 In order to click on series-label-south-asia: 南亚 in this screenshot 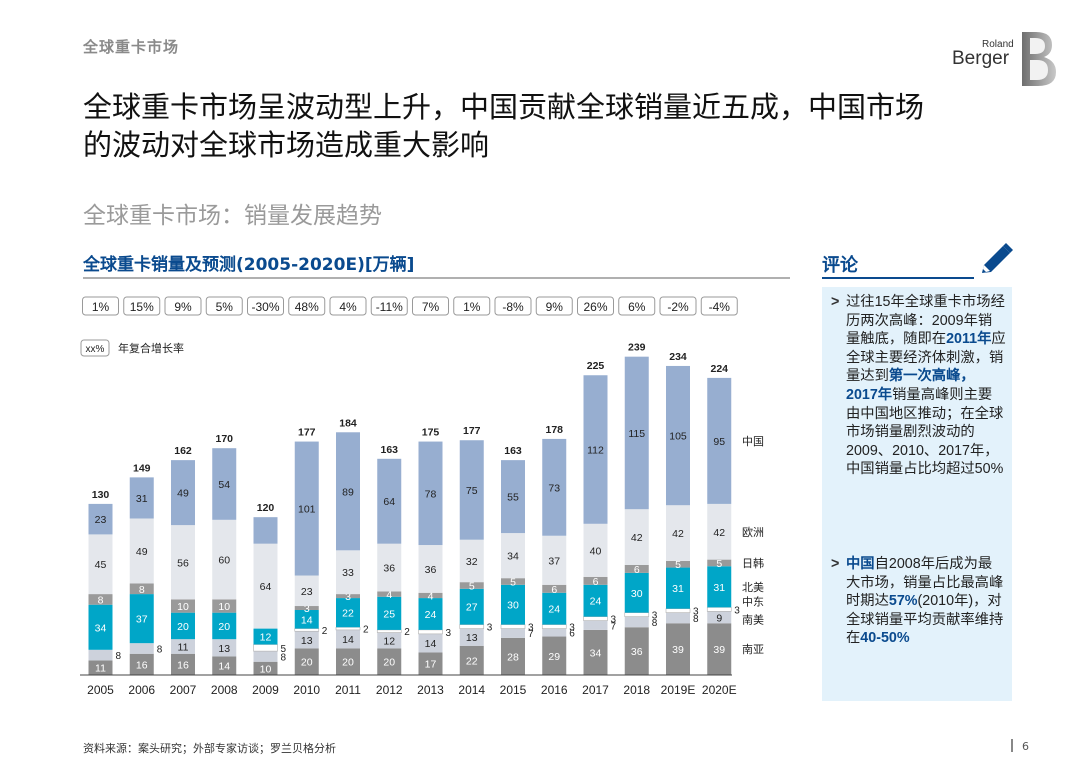, I will do `click(753, 649)`.